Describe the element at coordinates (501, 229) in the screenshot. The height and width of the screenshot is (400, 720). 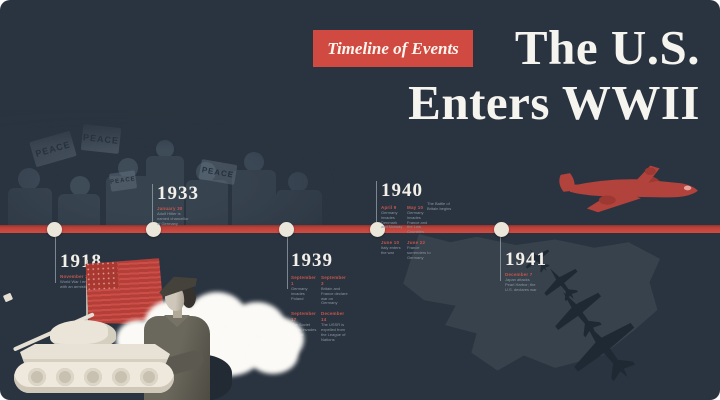
I see `timeline-dot-1941` at that location.